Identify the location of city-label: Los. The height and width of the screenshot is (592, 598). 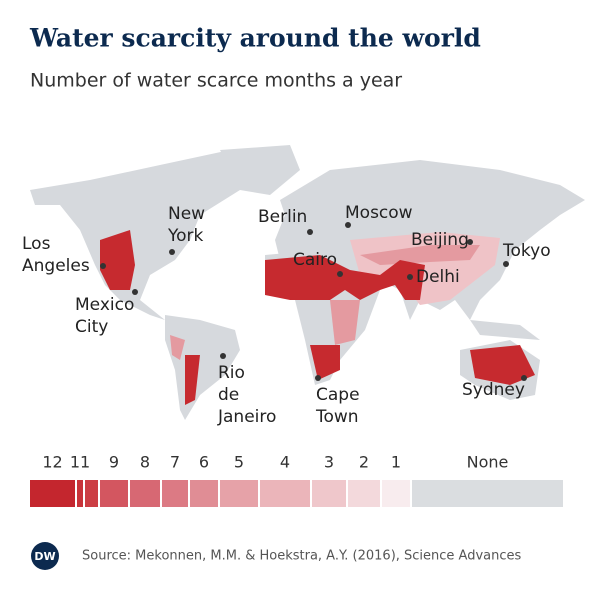
(36, 244).